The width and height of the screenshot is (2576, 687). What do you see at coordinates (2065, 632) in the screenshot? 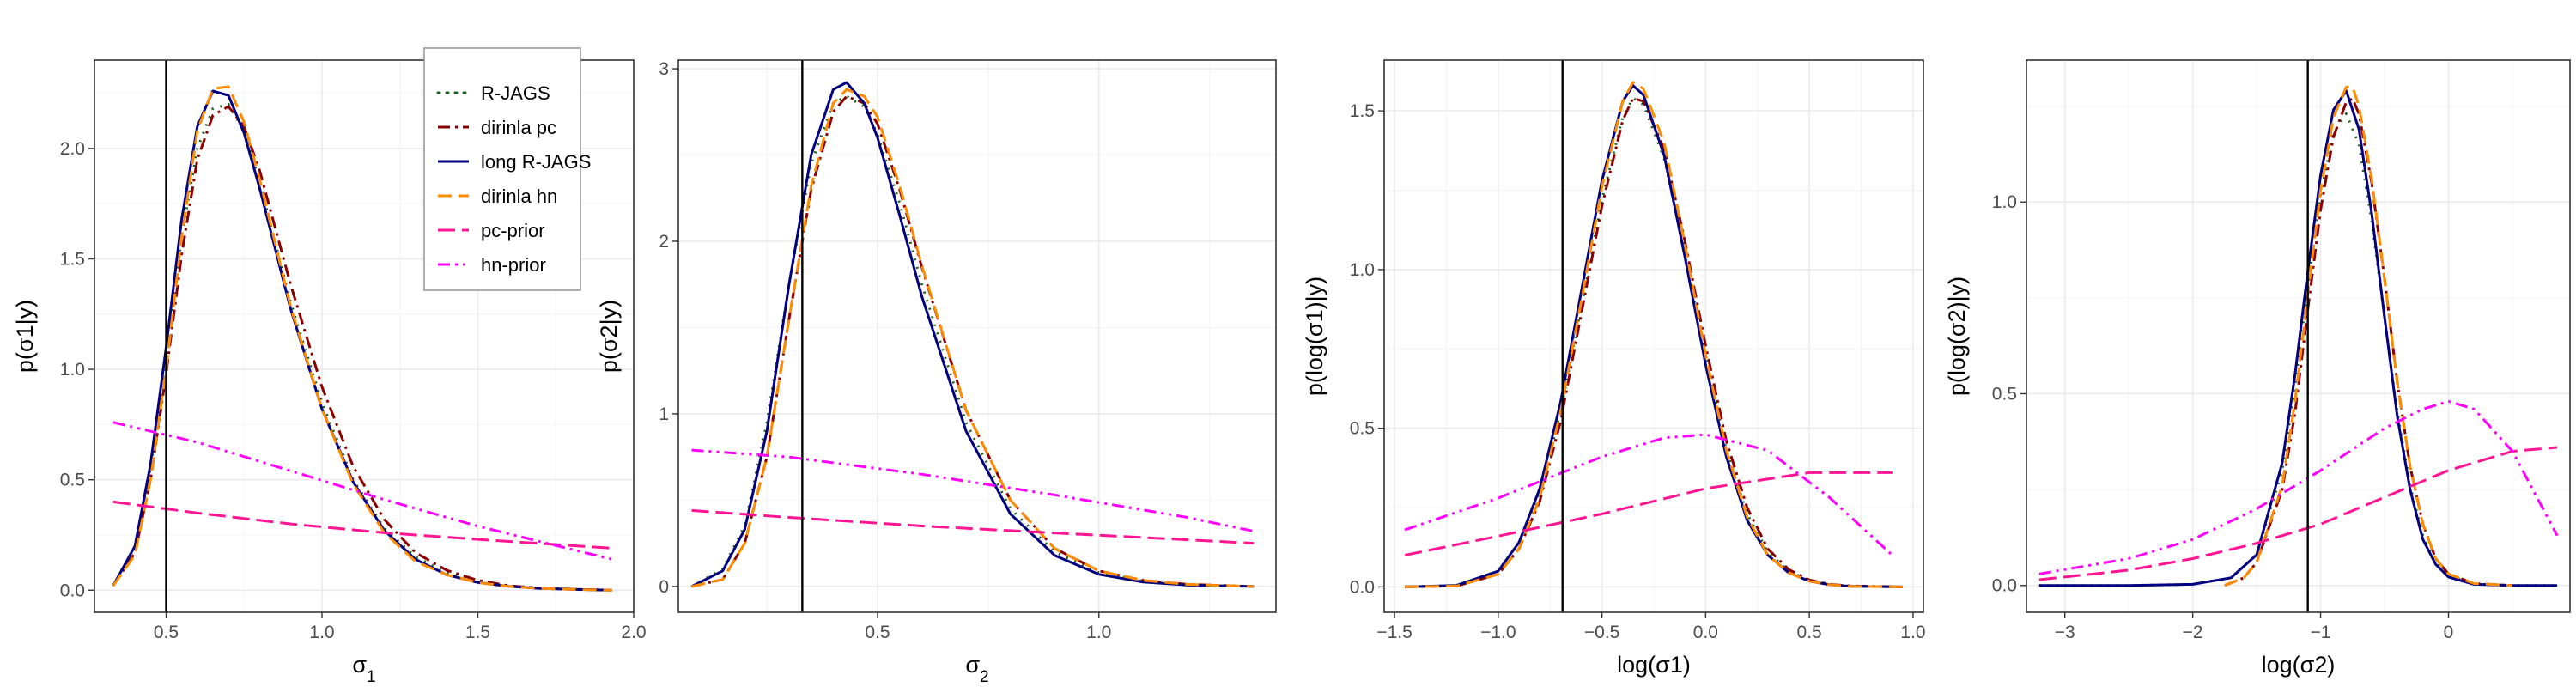
I see `x-tick-label: −3` at bounding box center [2065, 632].